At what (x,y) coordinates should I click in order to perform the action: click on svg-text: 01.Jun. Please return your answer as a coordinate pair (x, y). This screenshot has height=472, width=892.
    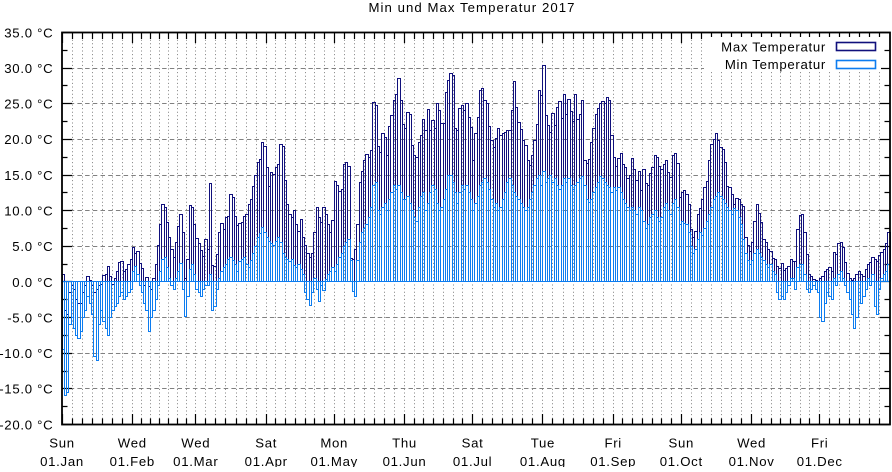
    Looking at the image, I should click on (405, 460).